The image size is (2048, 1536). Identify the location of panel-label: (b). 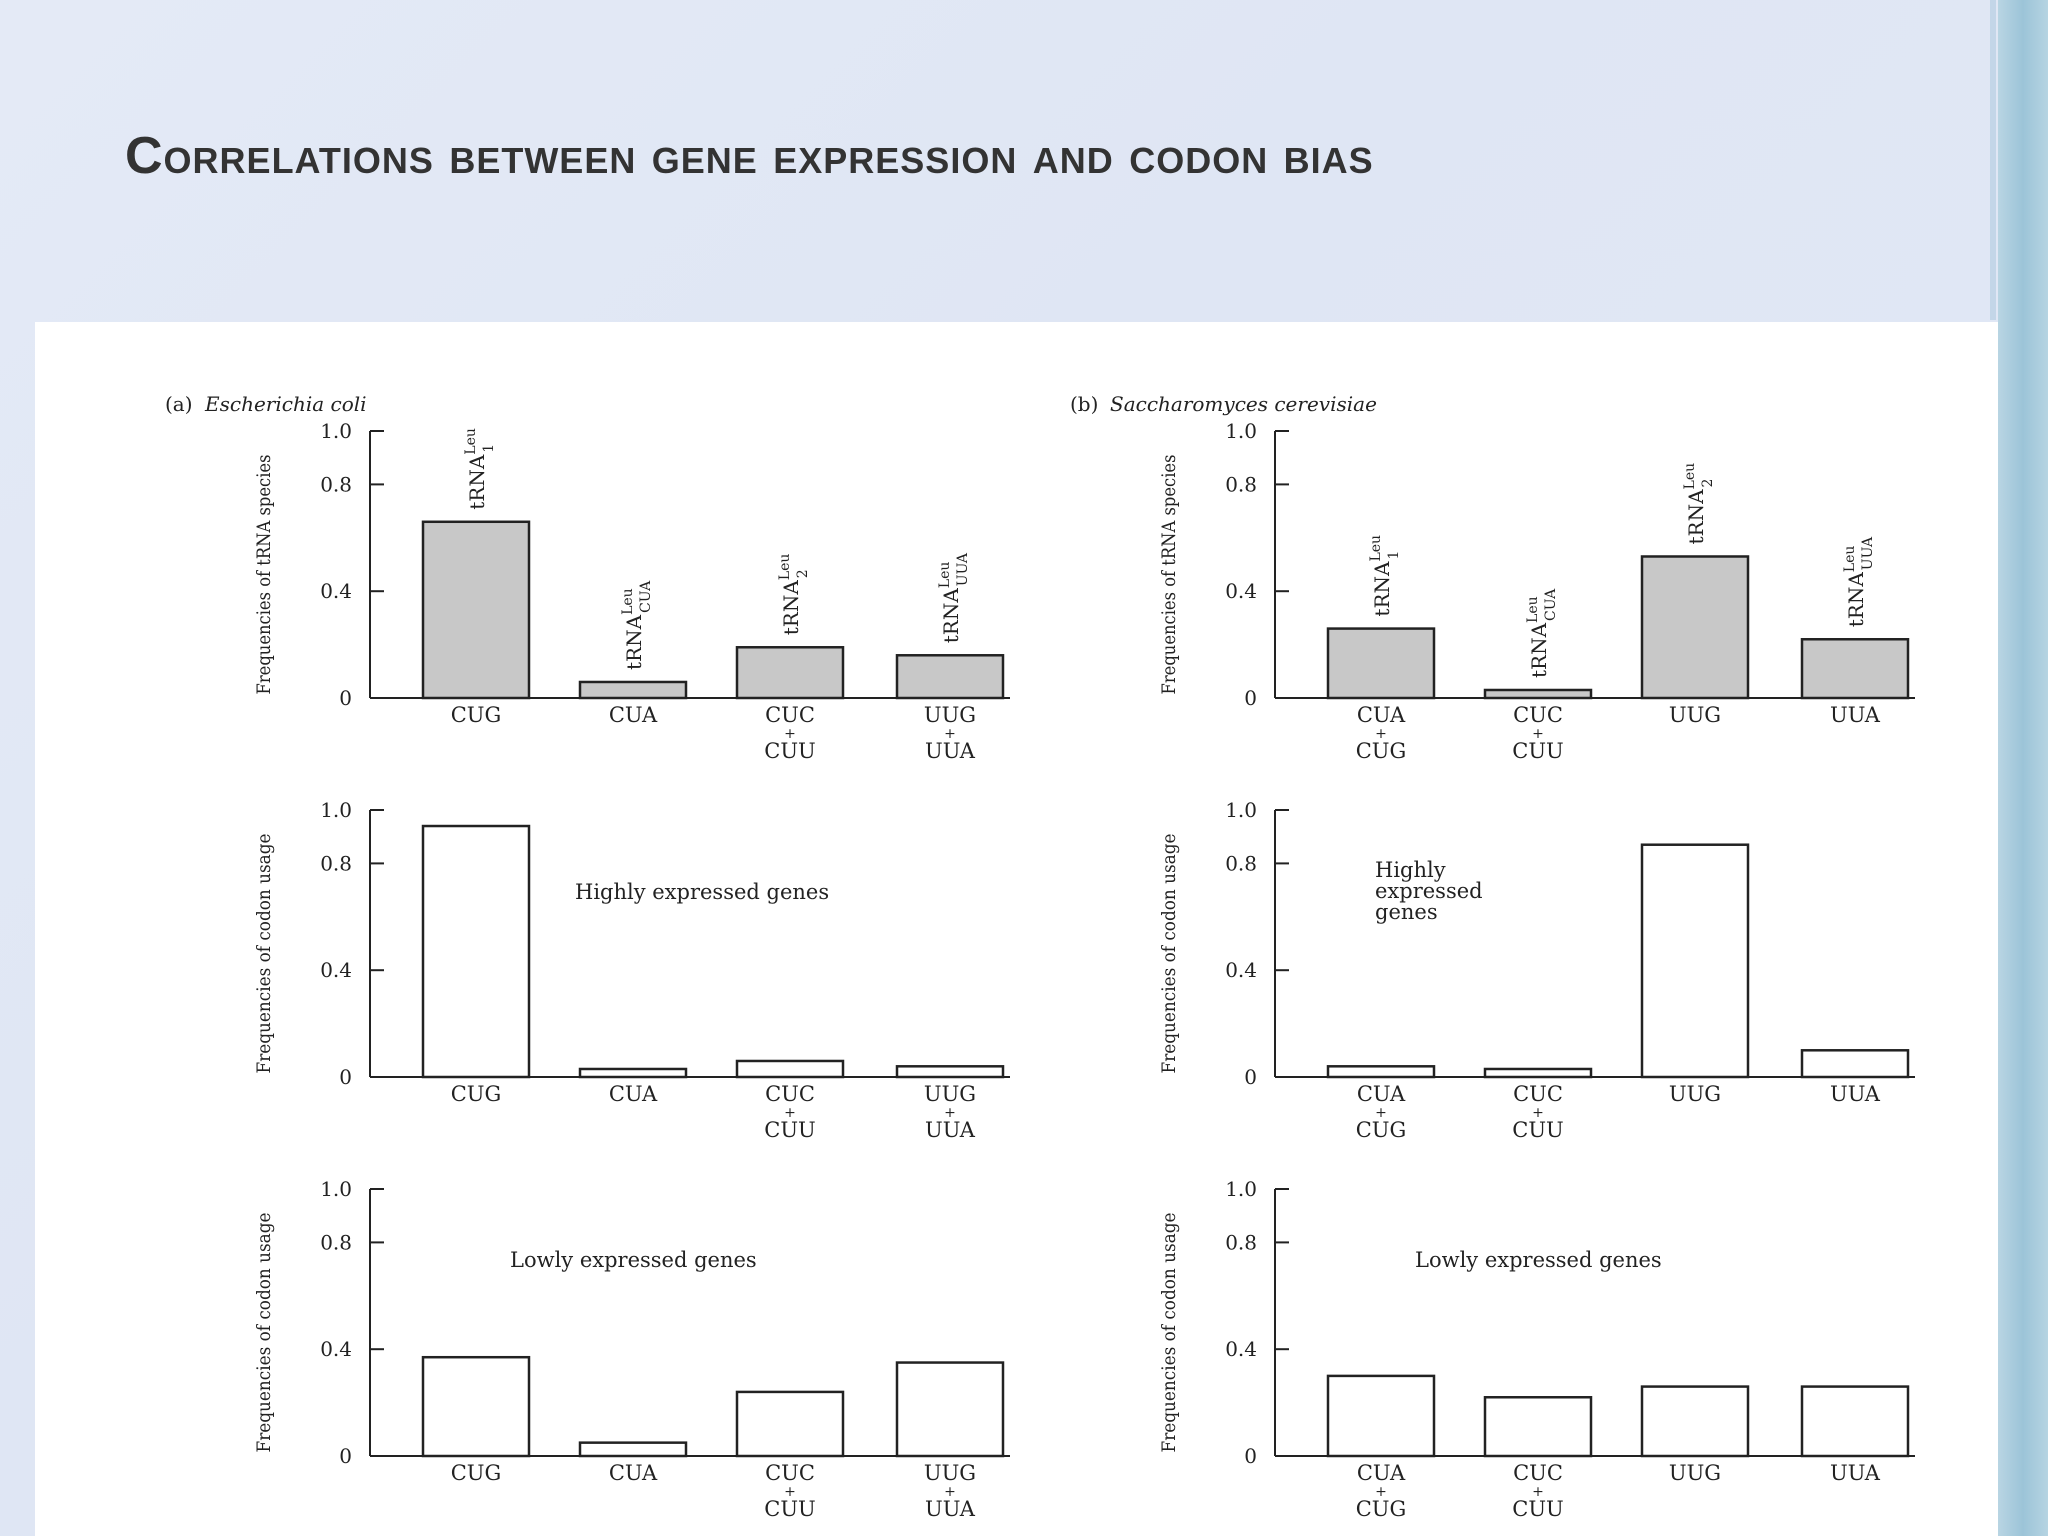
(1084, 404).